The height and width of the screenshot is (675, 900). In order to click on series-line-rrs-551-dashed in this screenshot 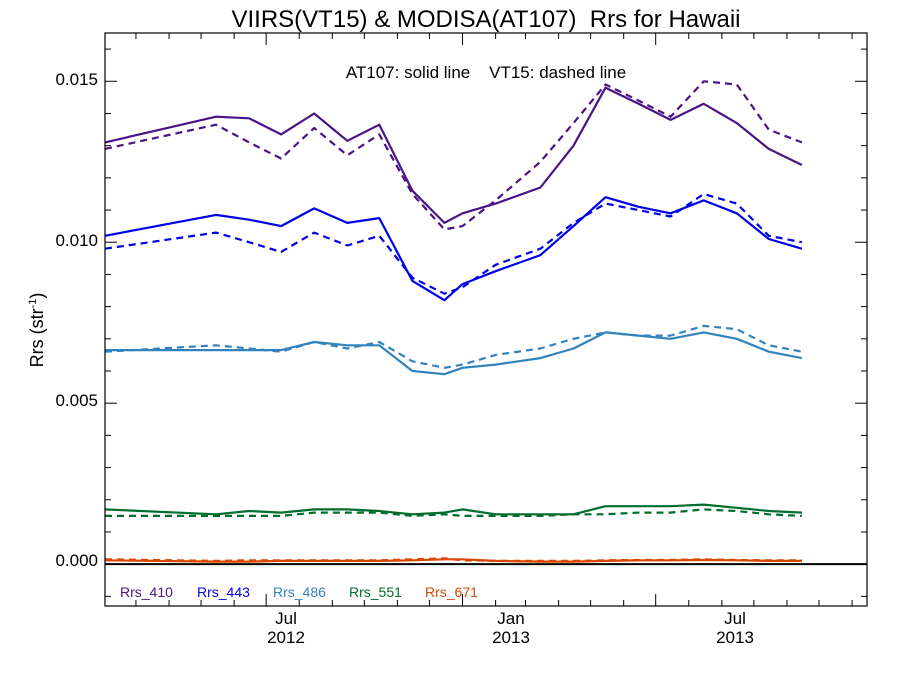, I will do `click(453, 513)`.